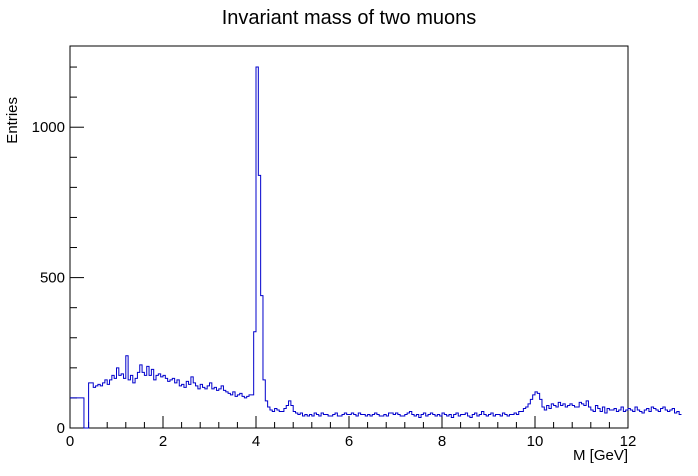 The image size is (698, 476). What do you see at coordinates (12, 120) in the screenshot?
I see `y-axis-label: Entries` at bounding box center [12, 120].